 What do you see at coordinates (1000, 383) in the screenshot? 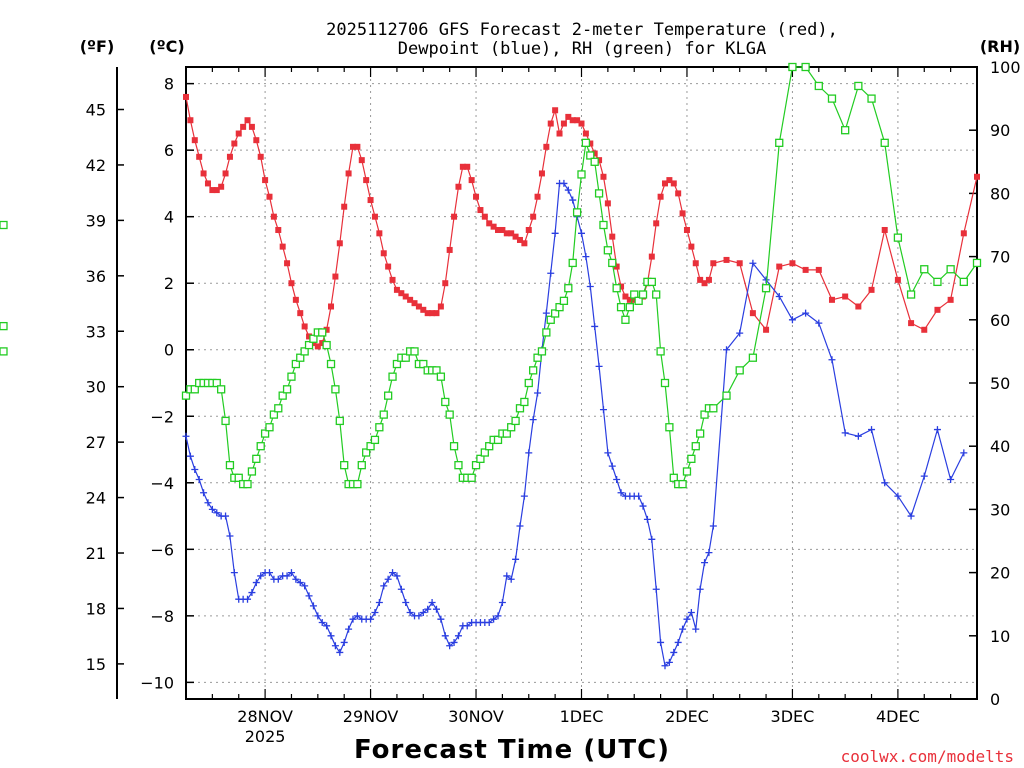
I see `rh-tick-label: 50` at bounding box center [1000, 383].